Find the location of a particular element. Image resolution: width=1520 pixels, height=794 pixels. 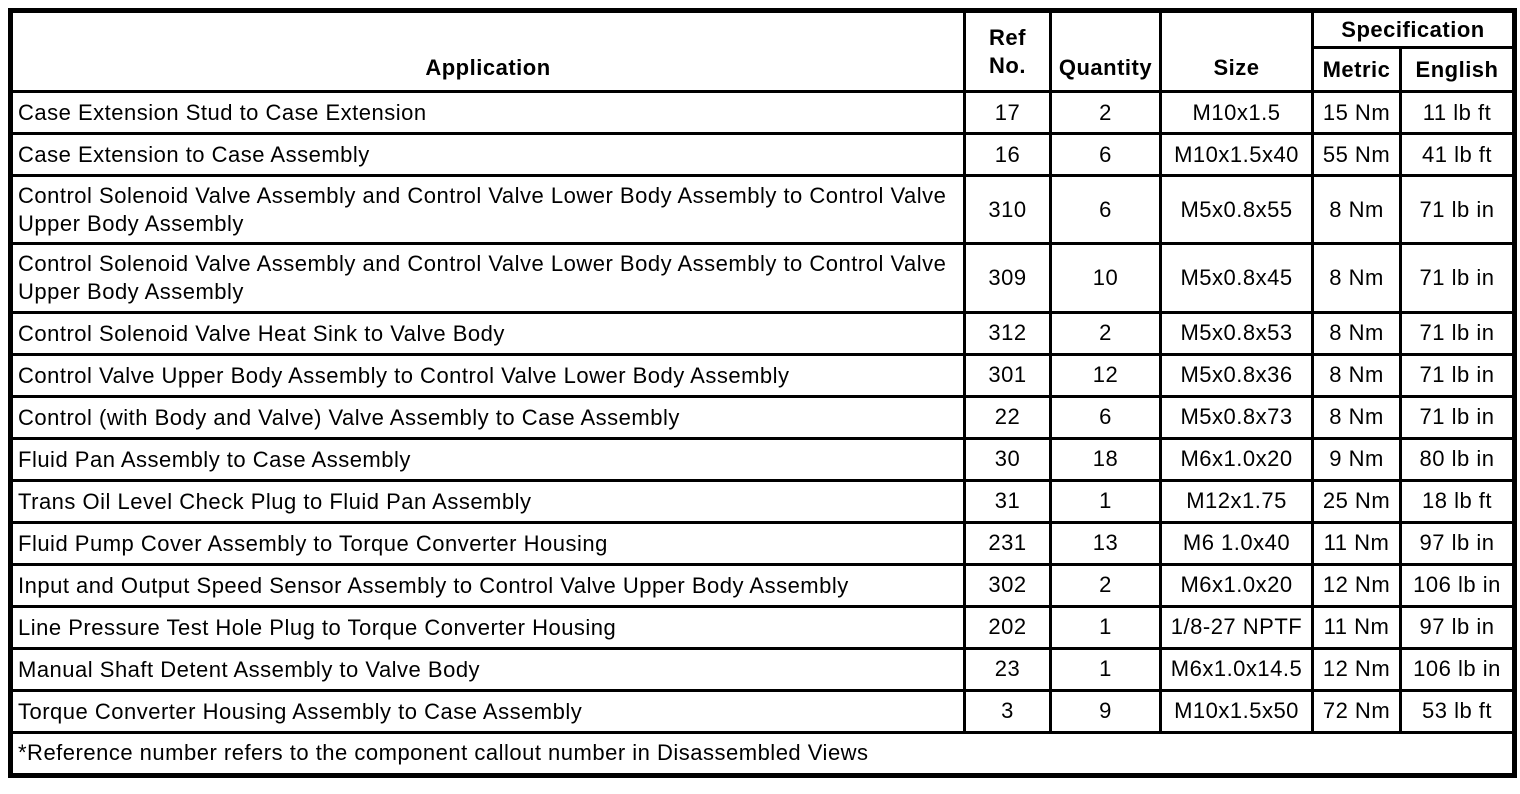

size-cell: M12x1.75 is located at coordinates (1236, 501).